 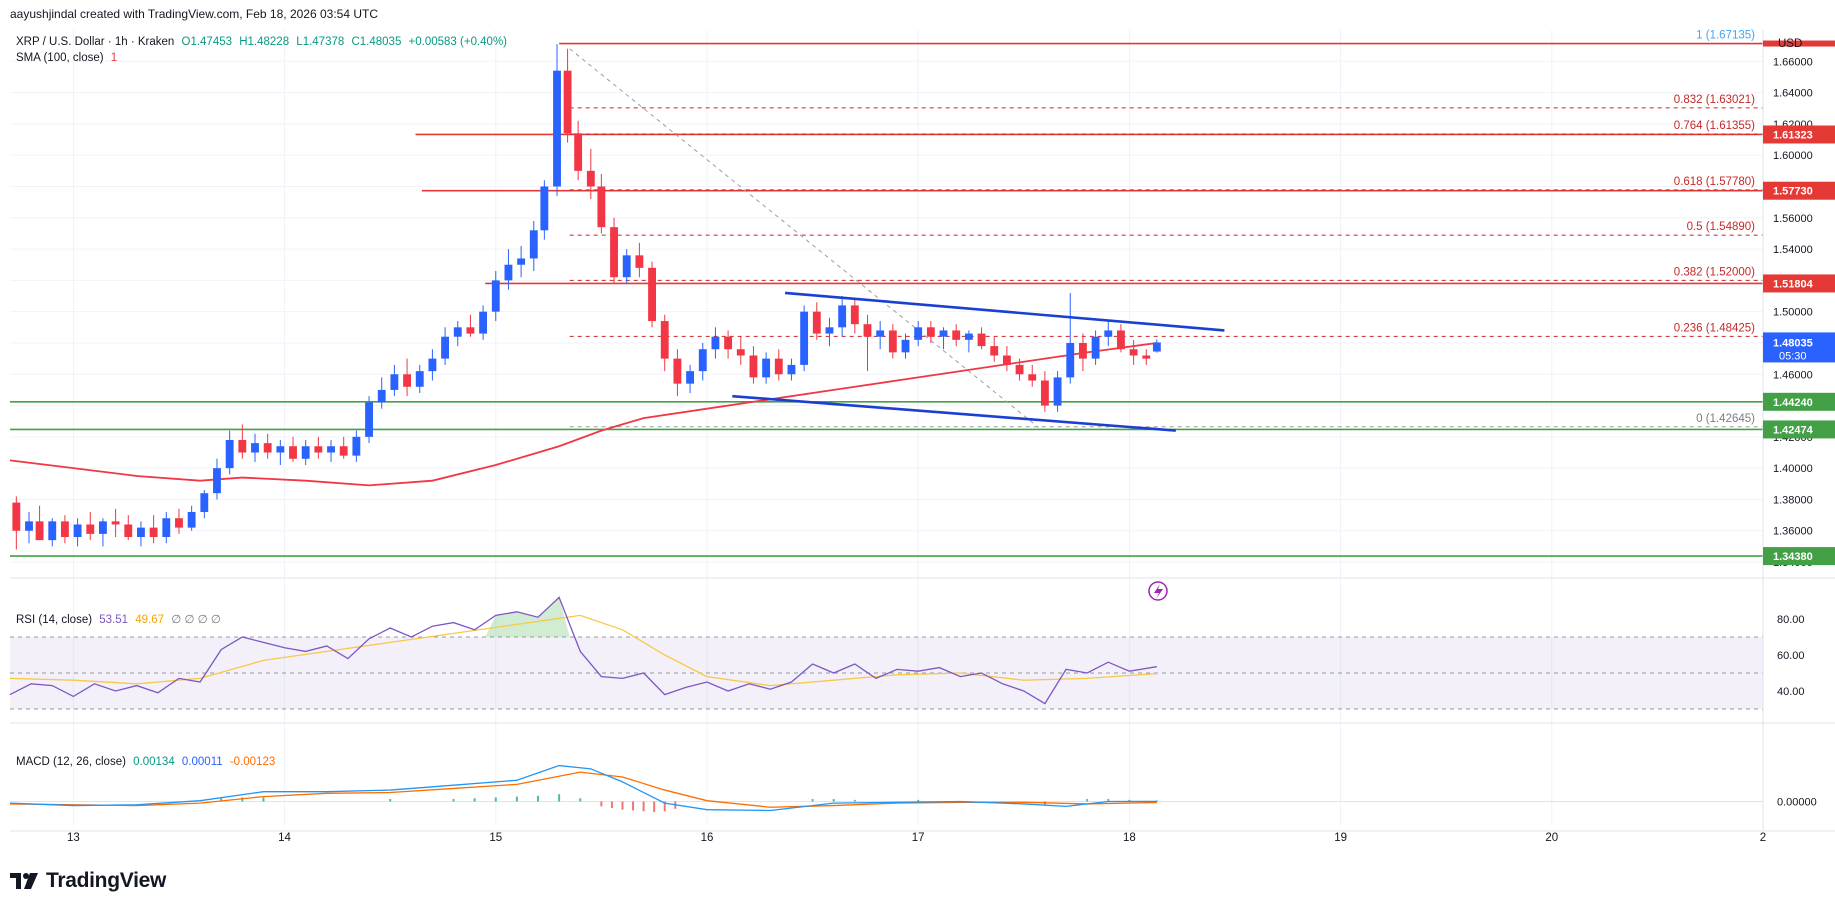 I want to click on tradingview-logo-icon, so click(x=24, y=881).